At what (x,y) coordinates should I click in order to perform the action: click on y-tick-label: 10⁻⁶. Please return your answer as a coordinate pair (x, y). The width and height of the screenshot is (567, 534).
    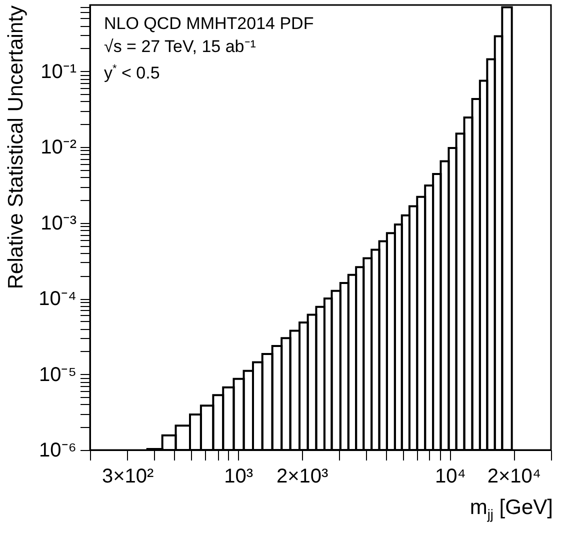
    Looking at the image, I should click on (57, 451).